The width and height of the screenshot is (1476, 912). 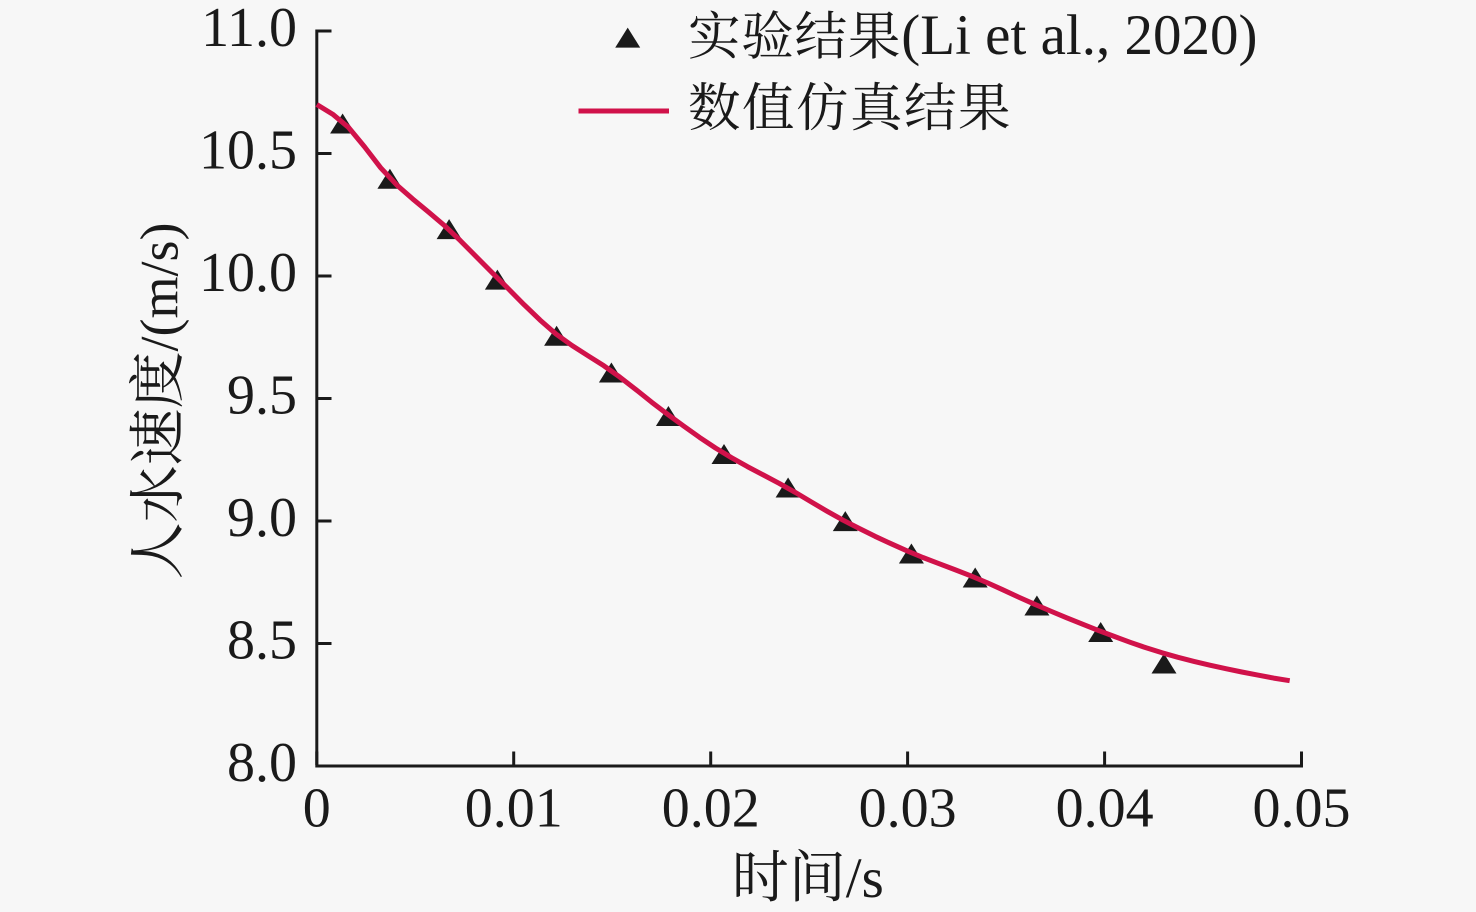 What do you see at coordinates (711, 809) in the screenshot?
I see `svg-text: 0.02` at bounding box center [711, 809].